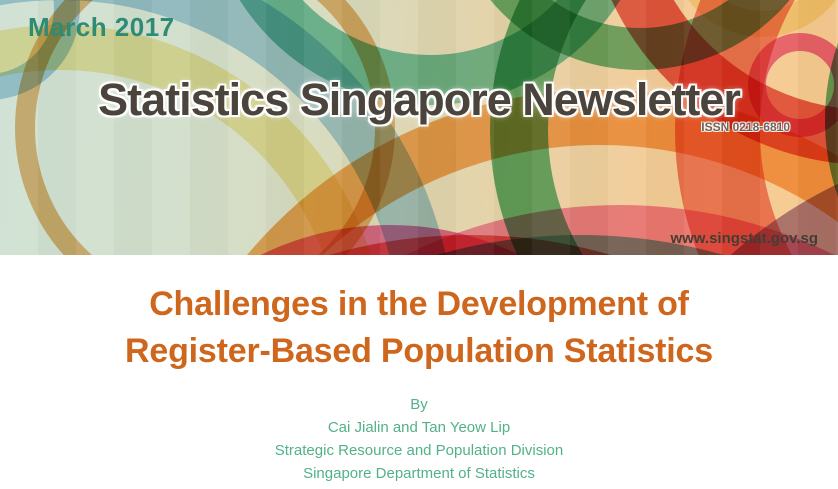 This screenshot has height=489, width=838. Describe the element at coordinates (419, 473) in the screenshot. I see `byline-department: Singapore Department of Statistics` at that location.